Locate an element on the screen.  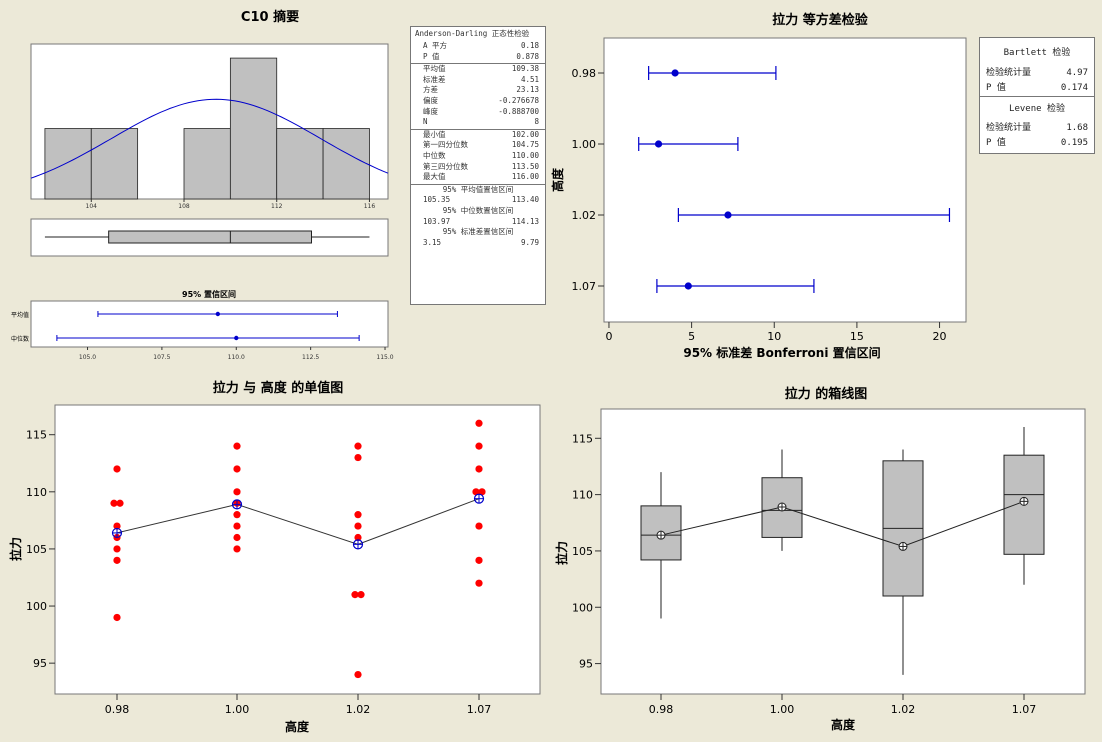
sd-xtick-label: 0 is located at coordinates (608, 336).